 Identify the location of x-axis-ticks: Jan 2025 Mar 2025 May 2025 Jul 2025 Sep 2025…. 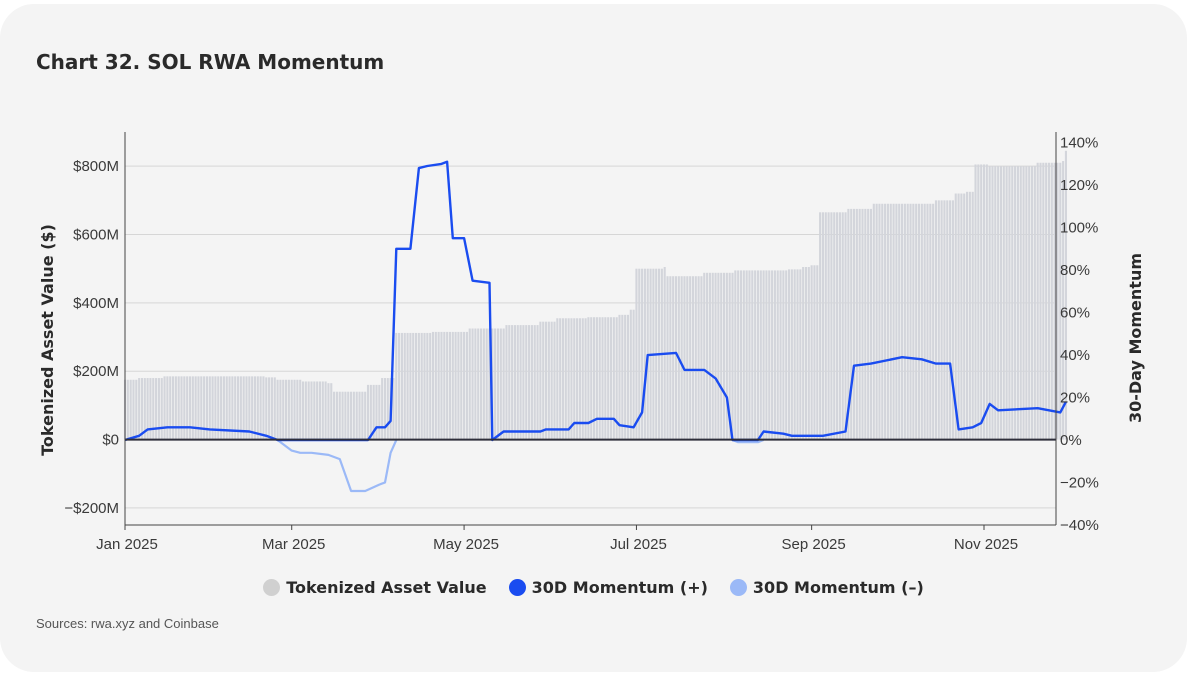
(557, 539).